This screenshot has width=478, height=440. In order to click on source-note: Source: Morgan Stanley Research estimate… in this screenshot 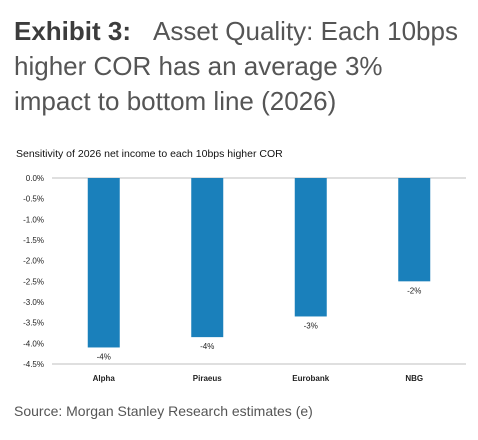, I will do `click(163, 411)`.